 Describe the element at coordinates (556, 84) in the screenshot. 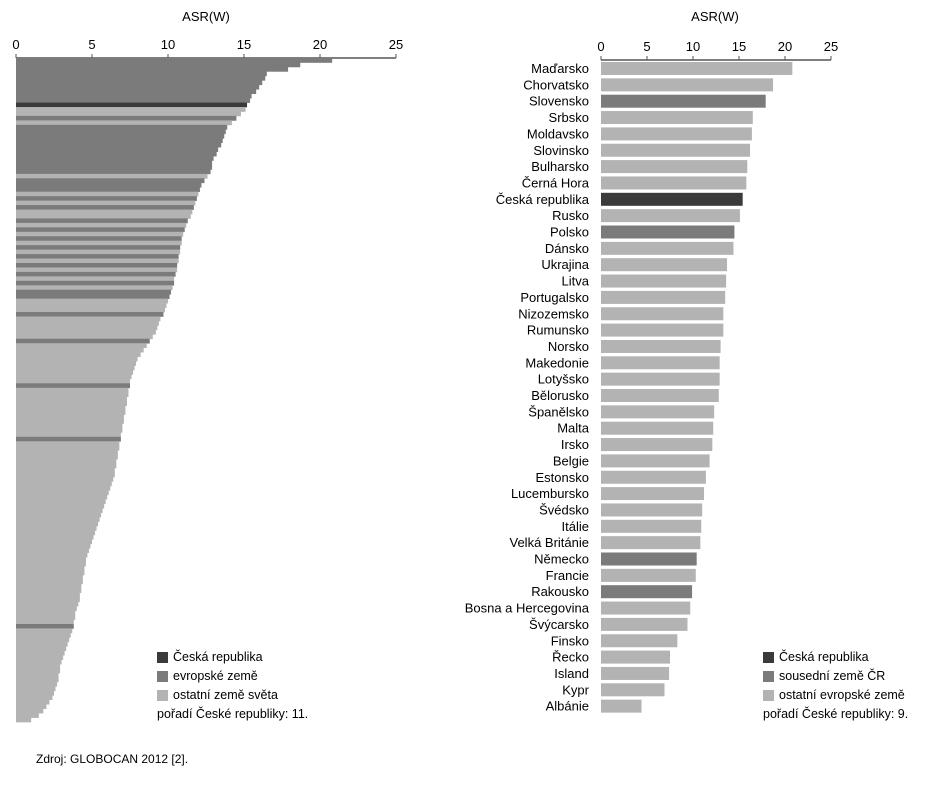

I see `category-label: Chorvatsko` at that location.